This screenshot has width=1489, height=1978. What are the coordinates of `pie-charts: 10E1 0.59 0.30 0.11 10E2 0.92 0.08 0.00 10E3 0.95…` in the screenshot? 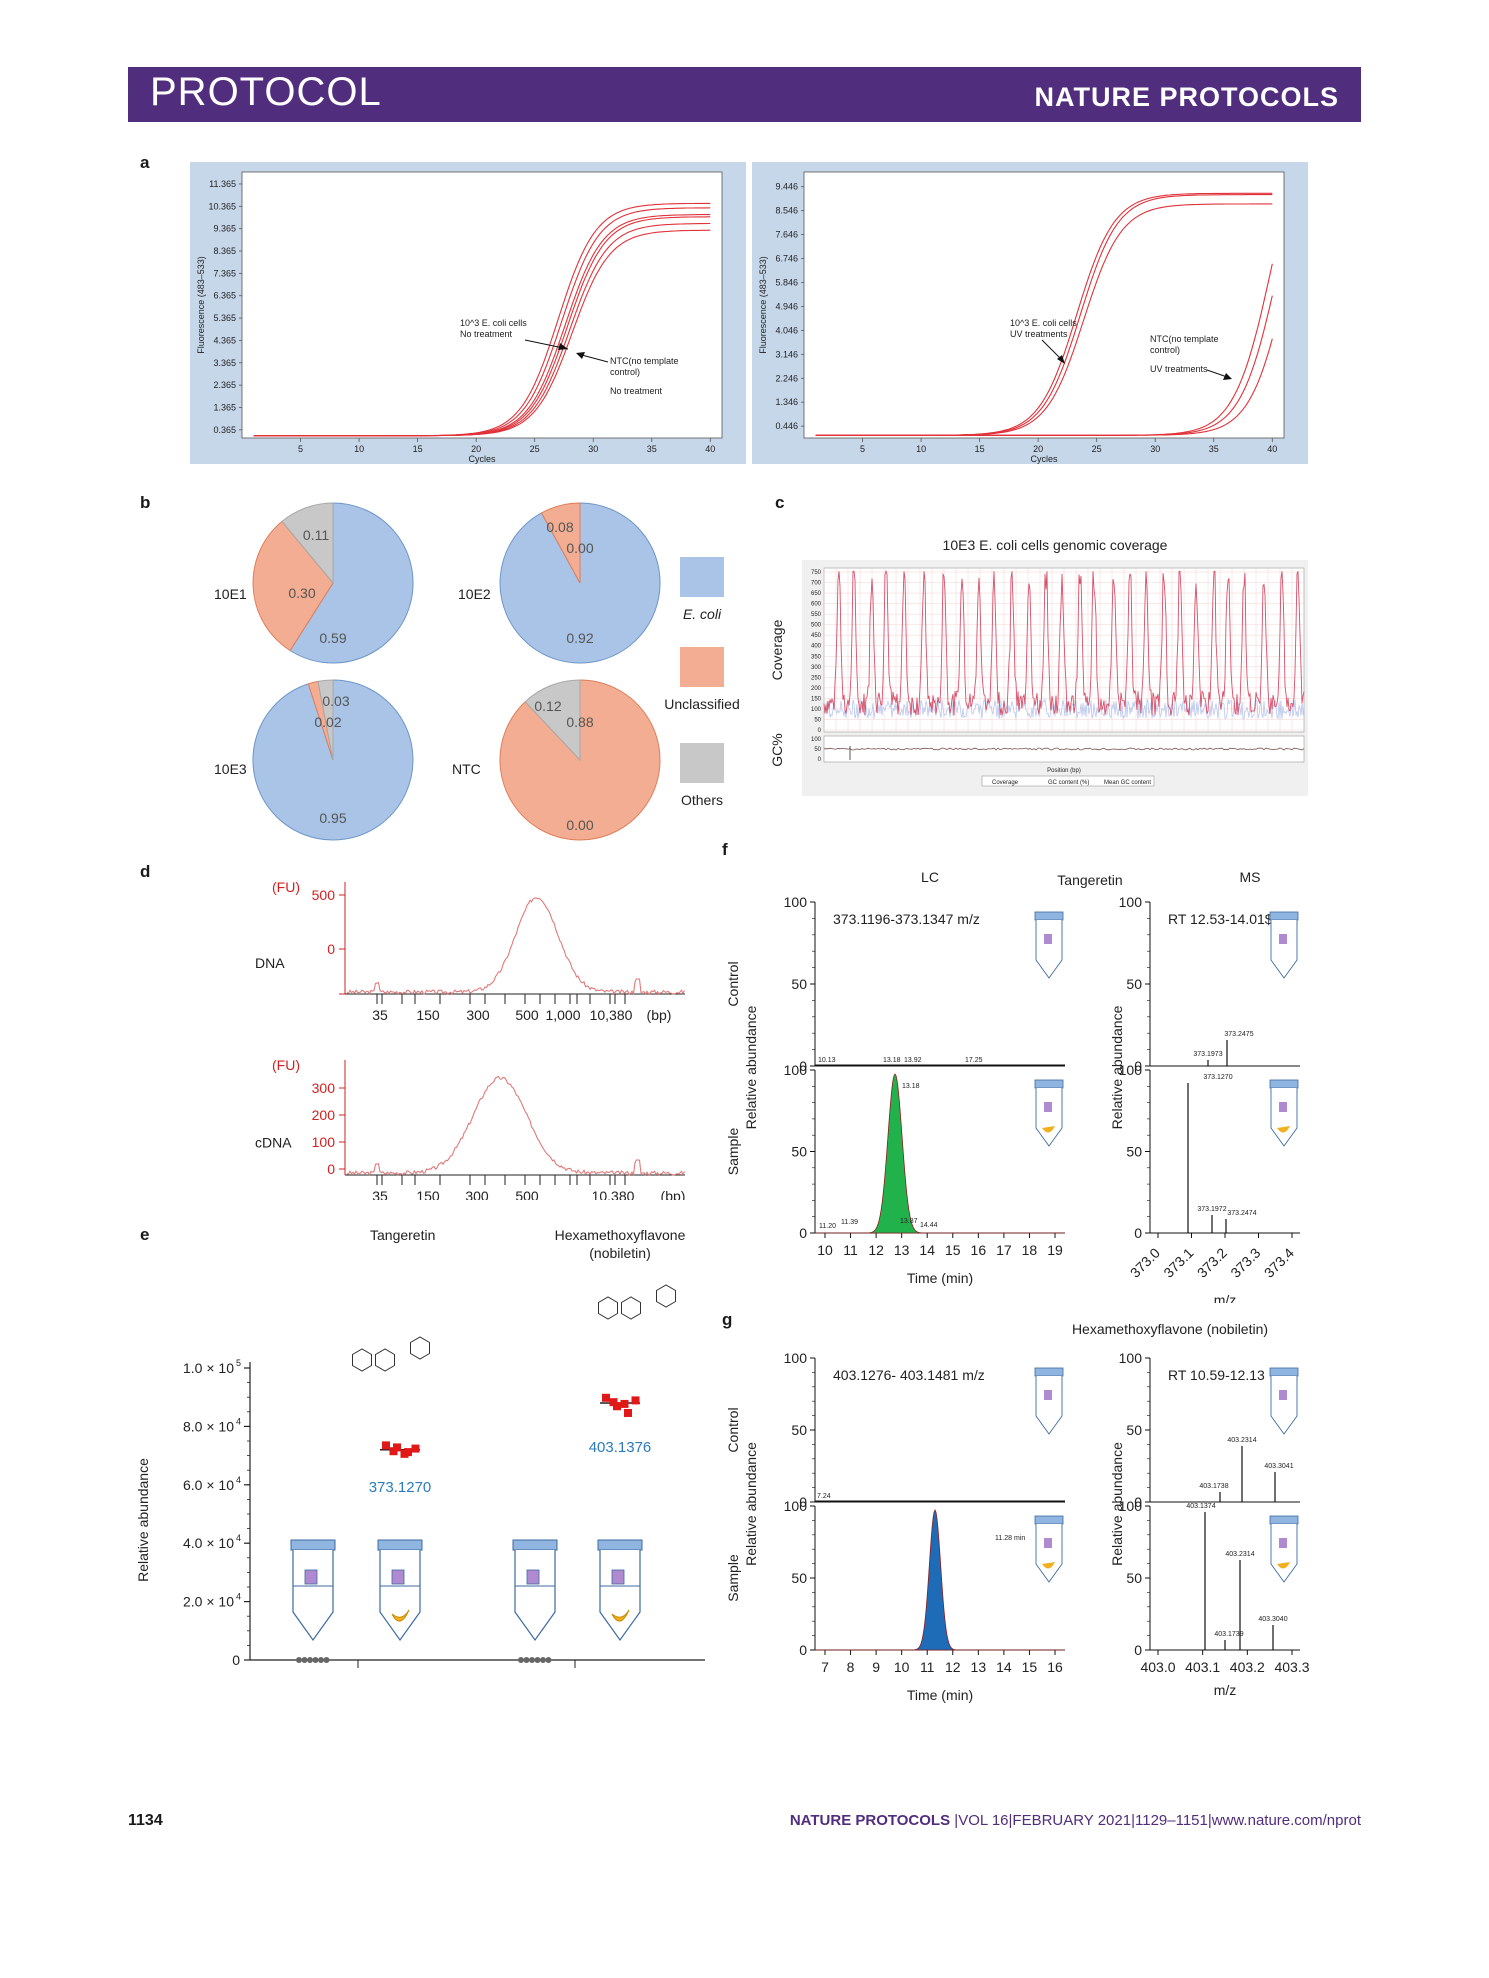 It's located at (477, 671).